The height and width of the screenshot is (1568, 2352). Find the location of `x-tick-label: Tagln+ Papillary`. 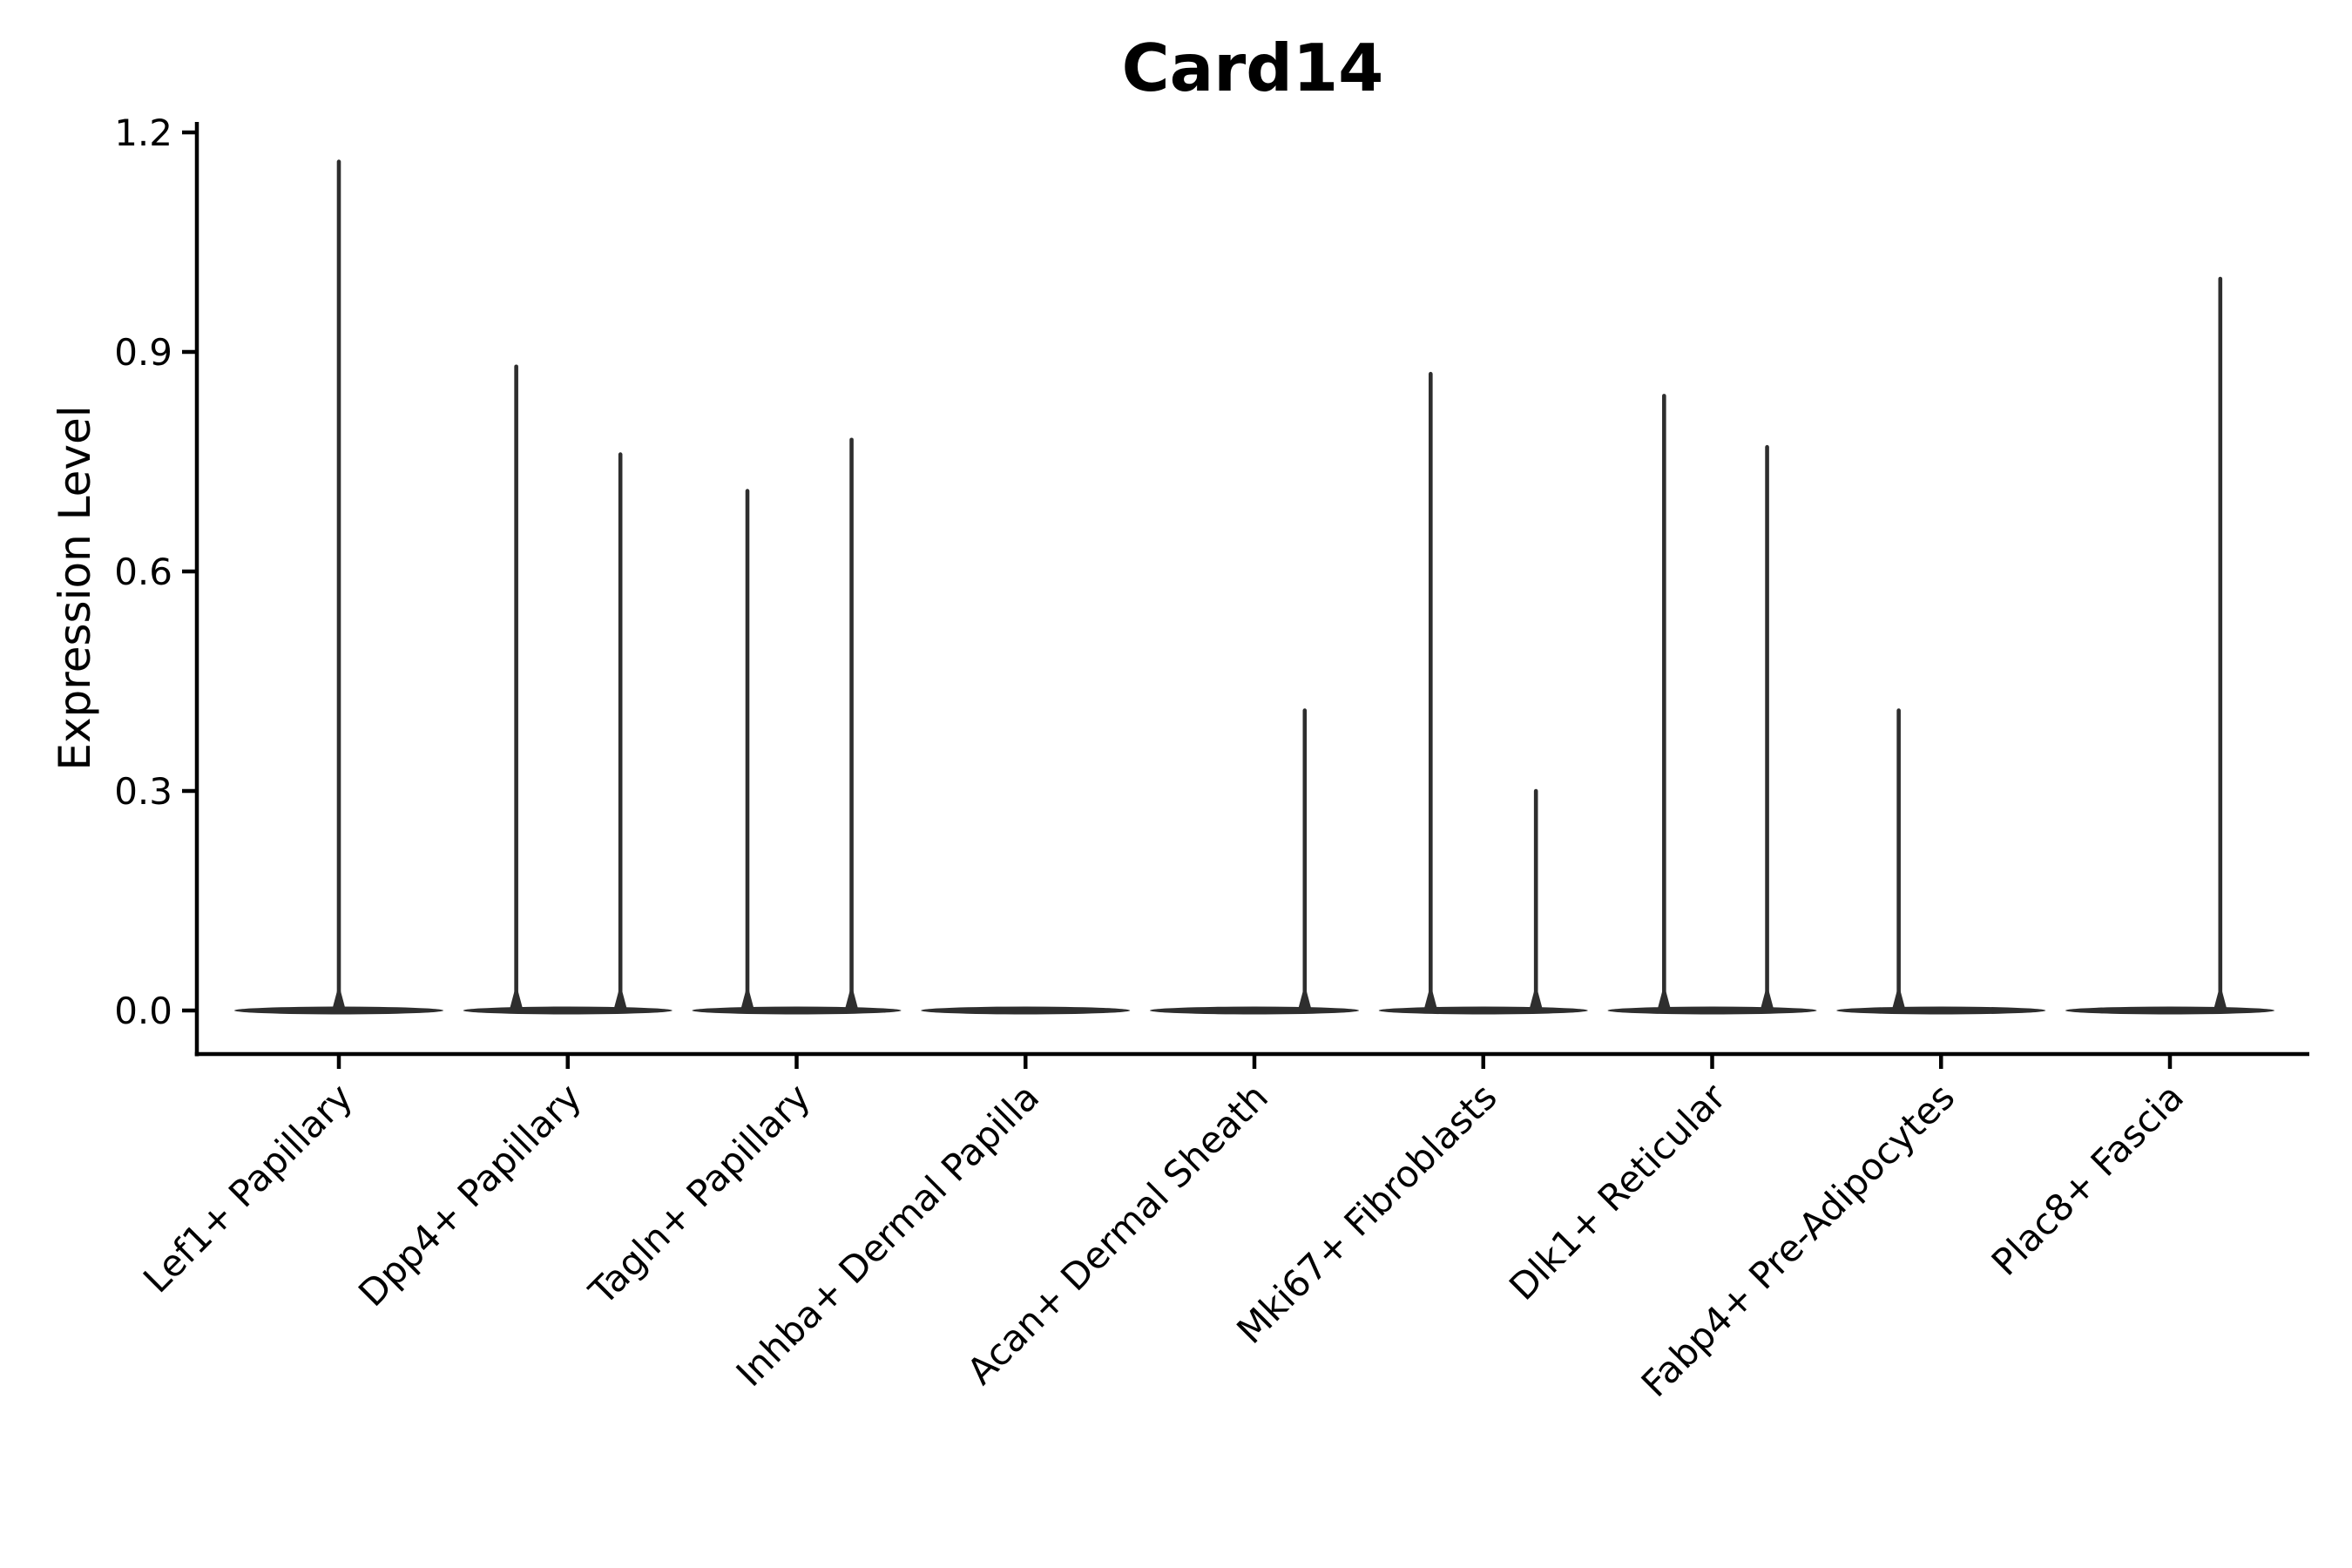

x-tick-label: Tagln+ Papillary is located at coordinates (699, 1194).